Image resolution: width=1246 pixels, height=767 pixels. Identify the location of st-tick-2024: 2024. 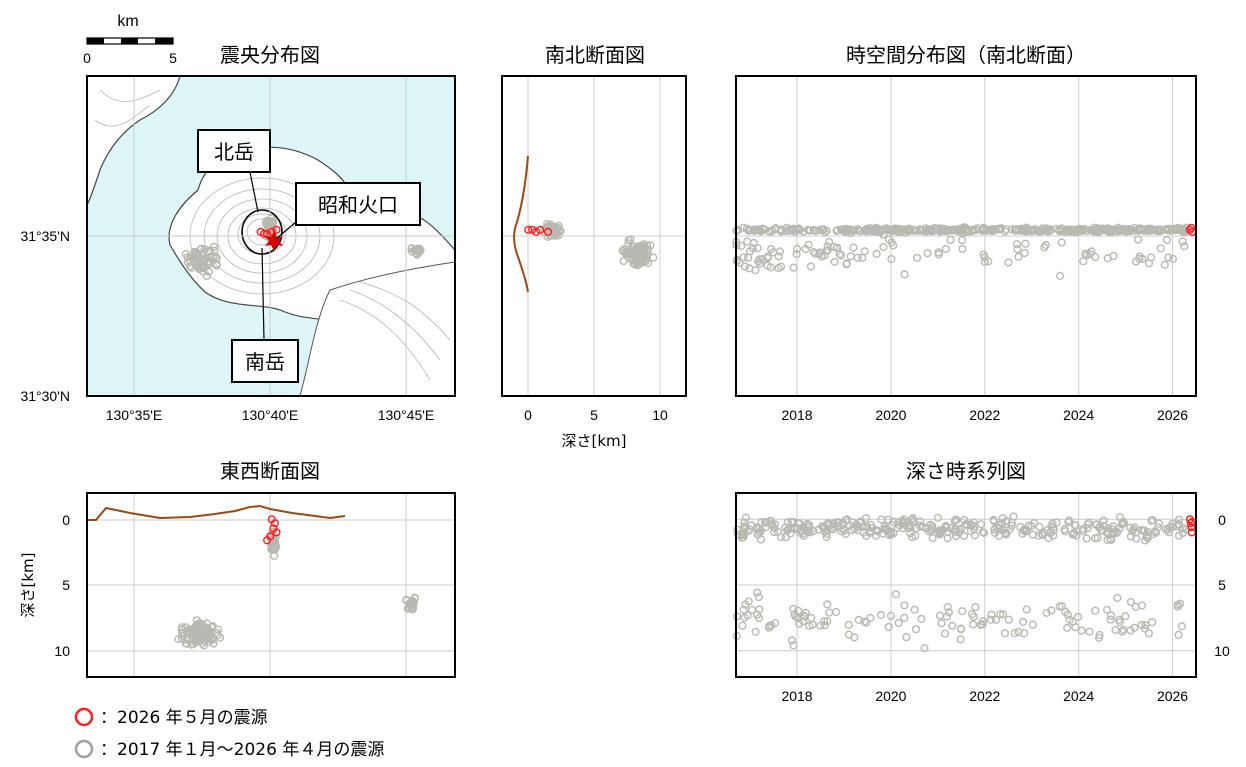
(1078, 415).